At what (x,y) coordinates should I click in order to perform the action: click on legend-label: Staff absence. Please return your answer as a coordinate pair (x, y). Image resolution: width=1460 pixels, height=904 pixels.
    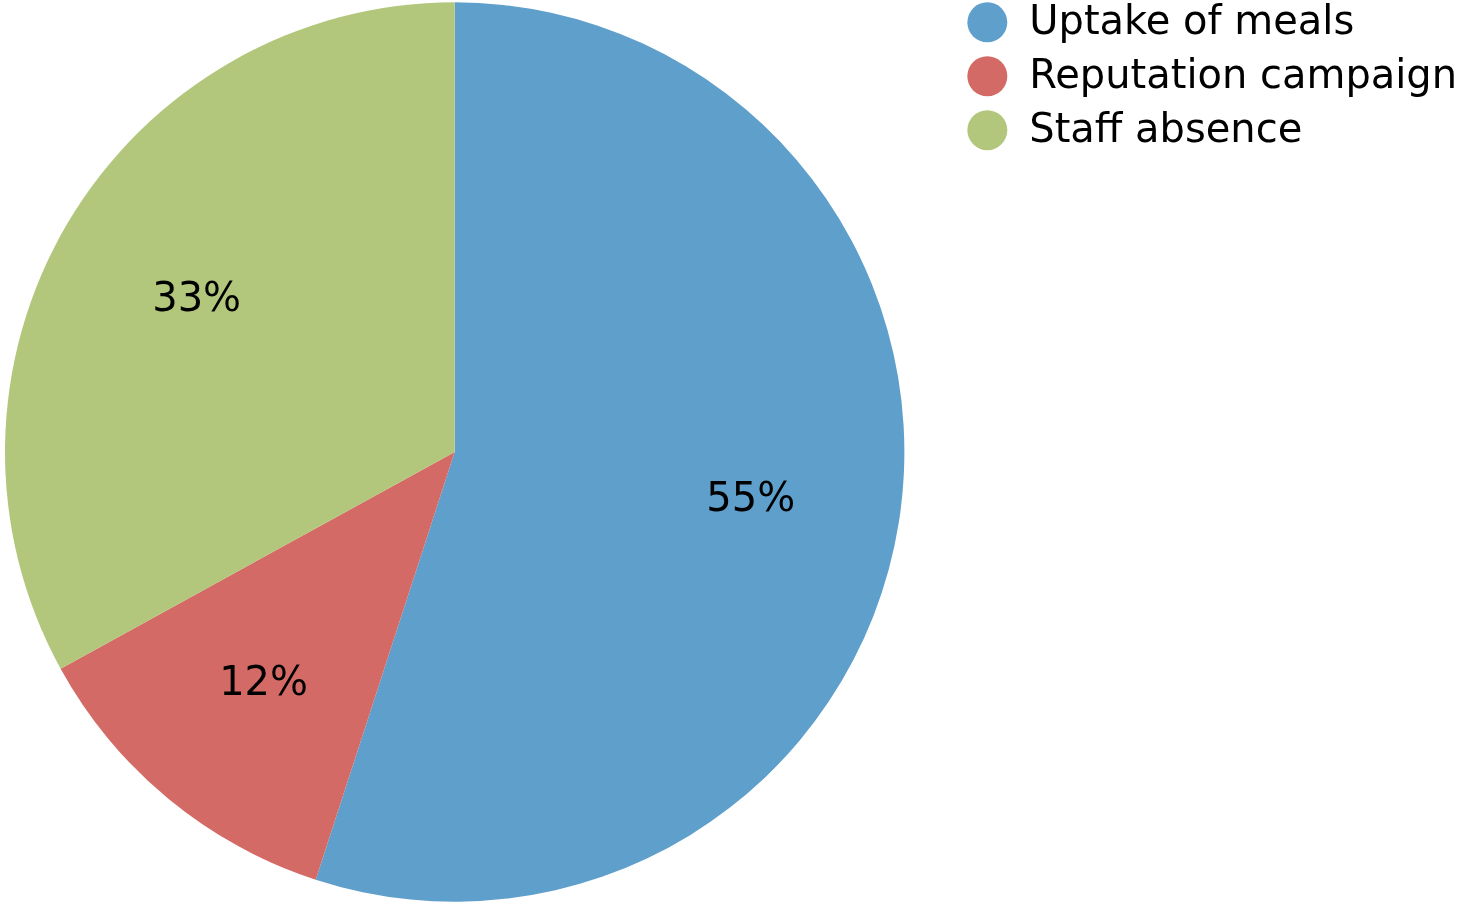
    Looking at the image, I should click on (1166, 128).